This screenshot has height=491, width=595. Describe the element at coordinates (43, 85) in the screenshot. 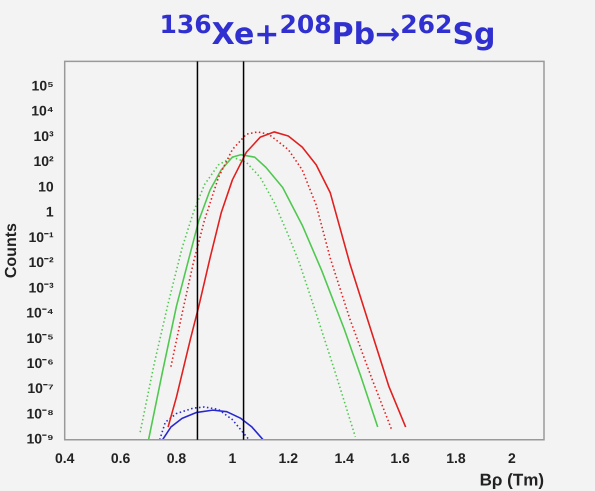

I see `y-tick-label: 10⁵` at that location.